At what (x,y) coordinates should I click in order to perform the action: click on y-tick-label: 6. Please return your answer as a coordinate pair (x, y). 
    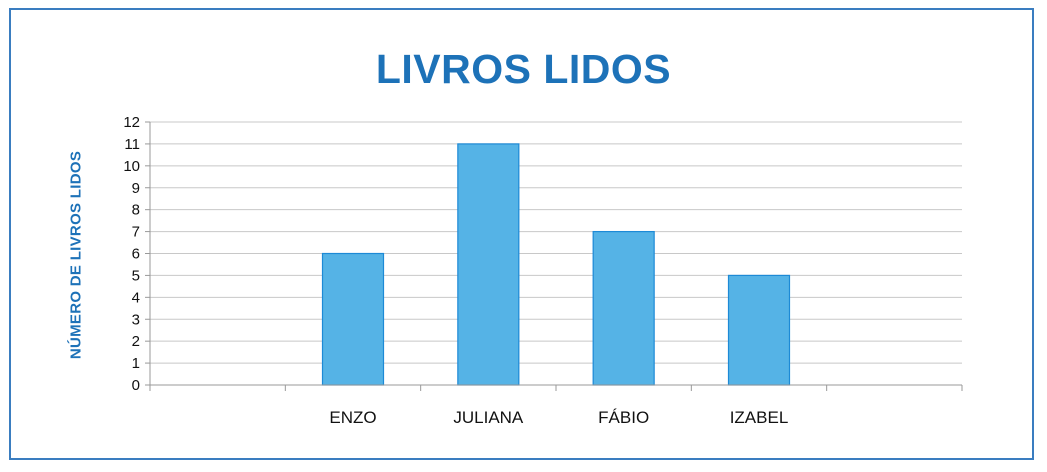
    Looking at the image, I should click on (136, 254).